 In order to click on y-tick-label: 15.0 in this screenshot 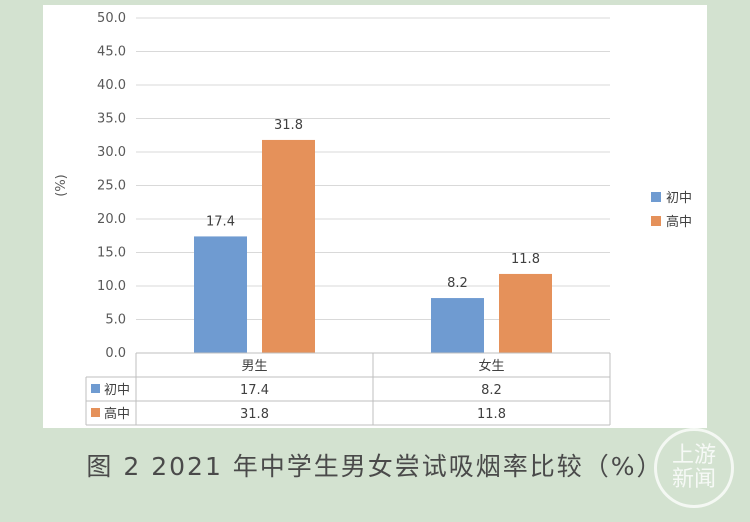, I will do `click(111, 253)`.